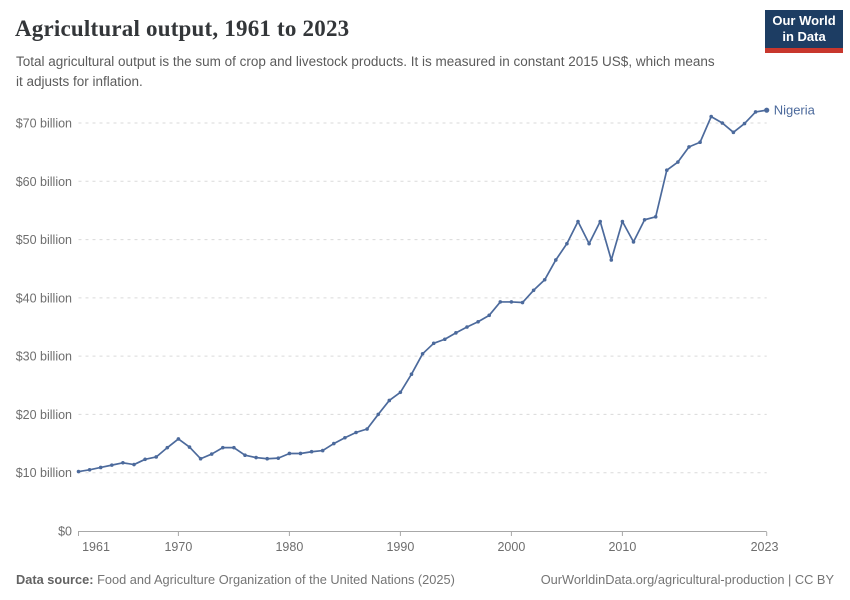 The height and width of the screenshot is (600, 850). What do you see at coordinates (44, 473) in the screenshot?
I see `y-tick-label: $10 billion` at bounding box center [44, 473].